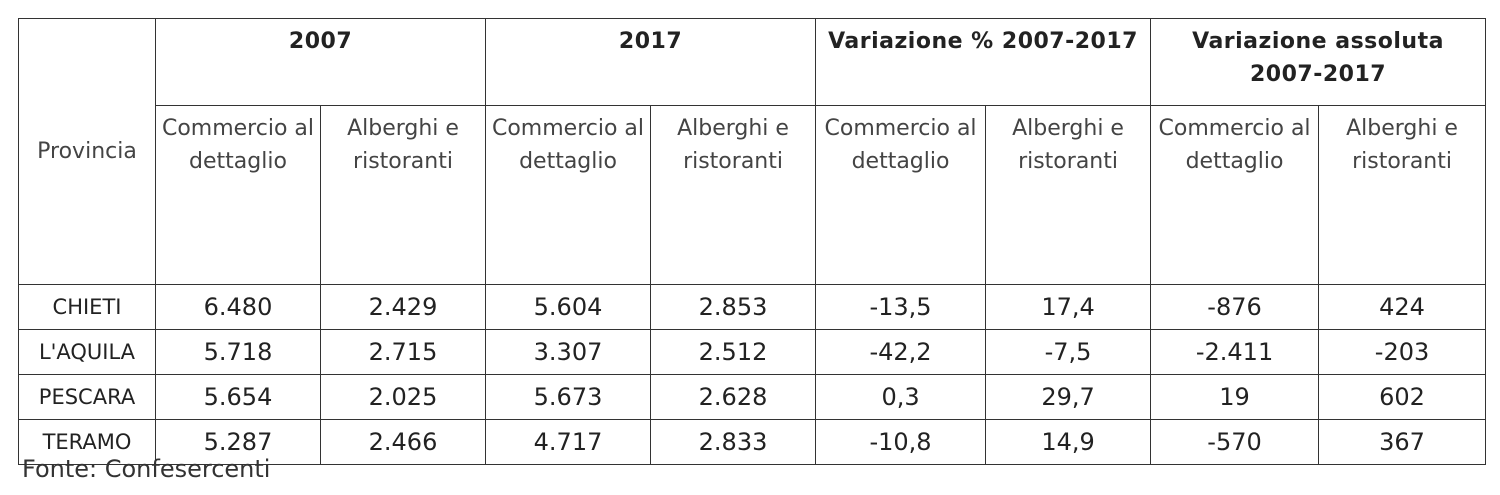 The image size is (1500, 495). What do you see at coordinates (1235, 352) in the screenshot?
I see `value-cell: -2.411` at bounding box center [1235, 352].